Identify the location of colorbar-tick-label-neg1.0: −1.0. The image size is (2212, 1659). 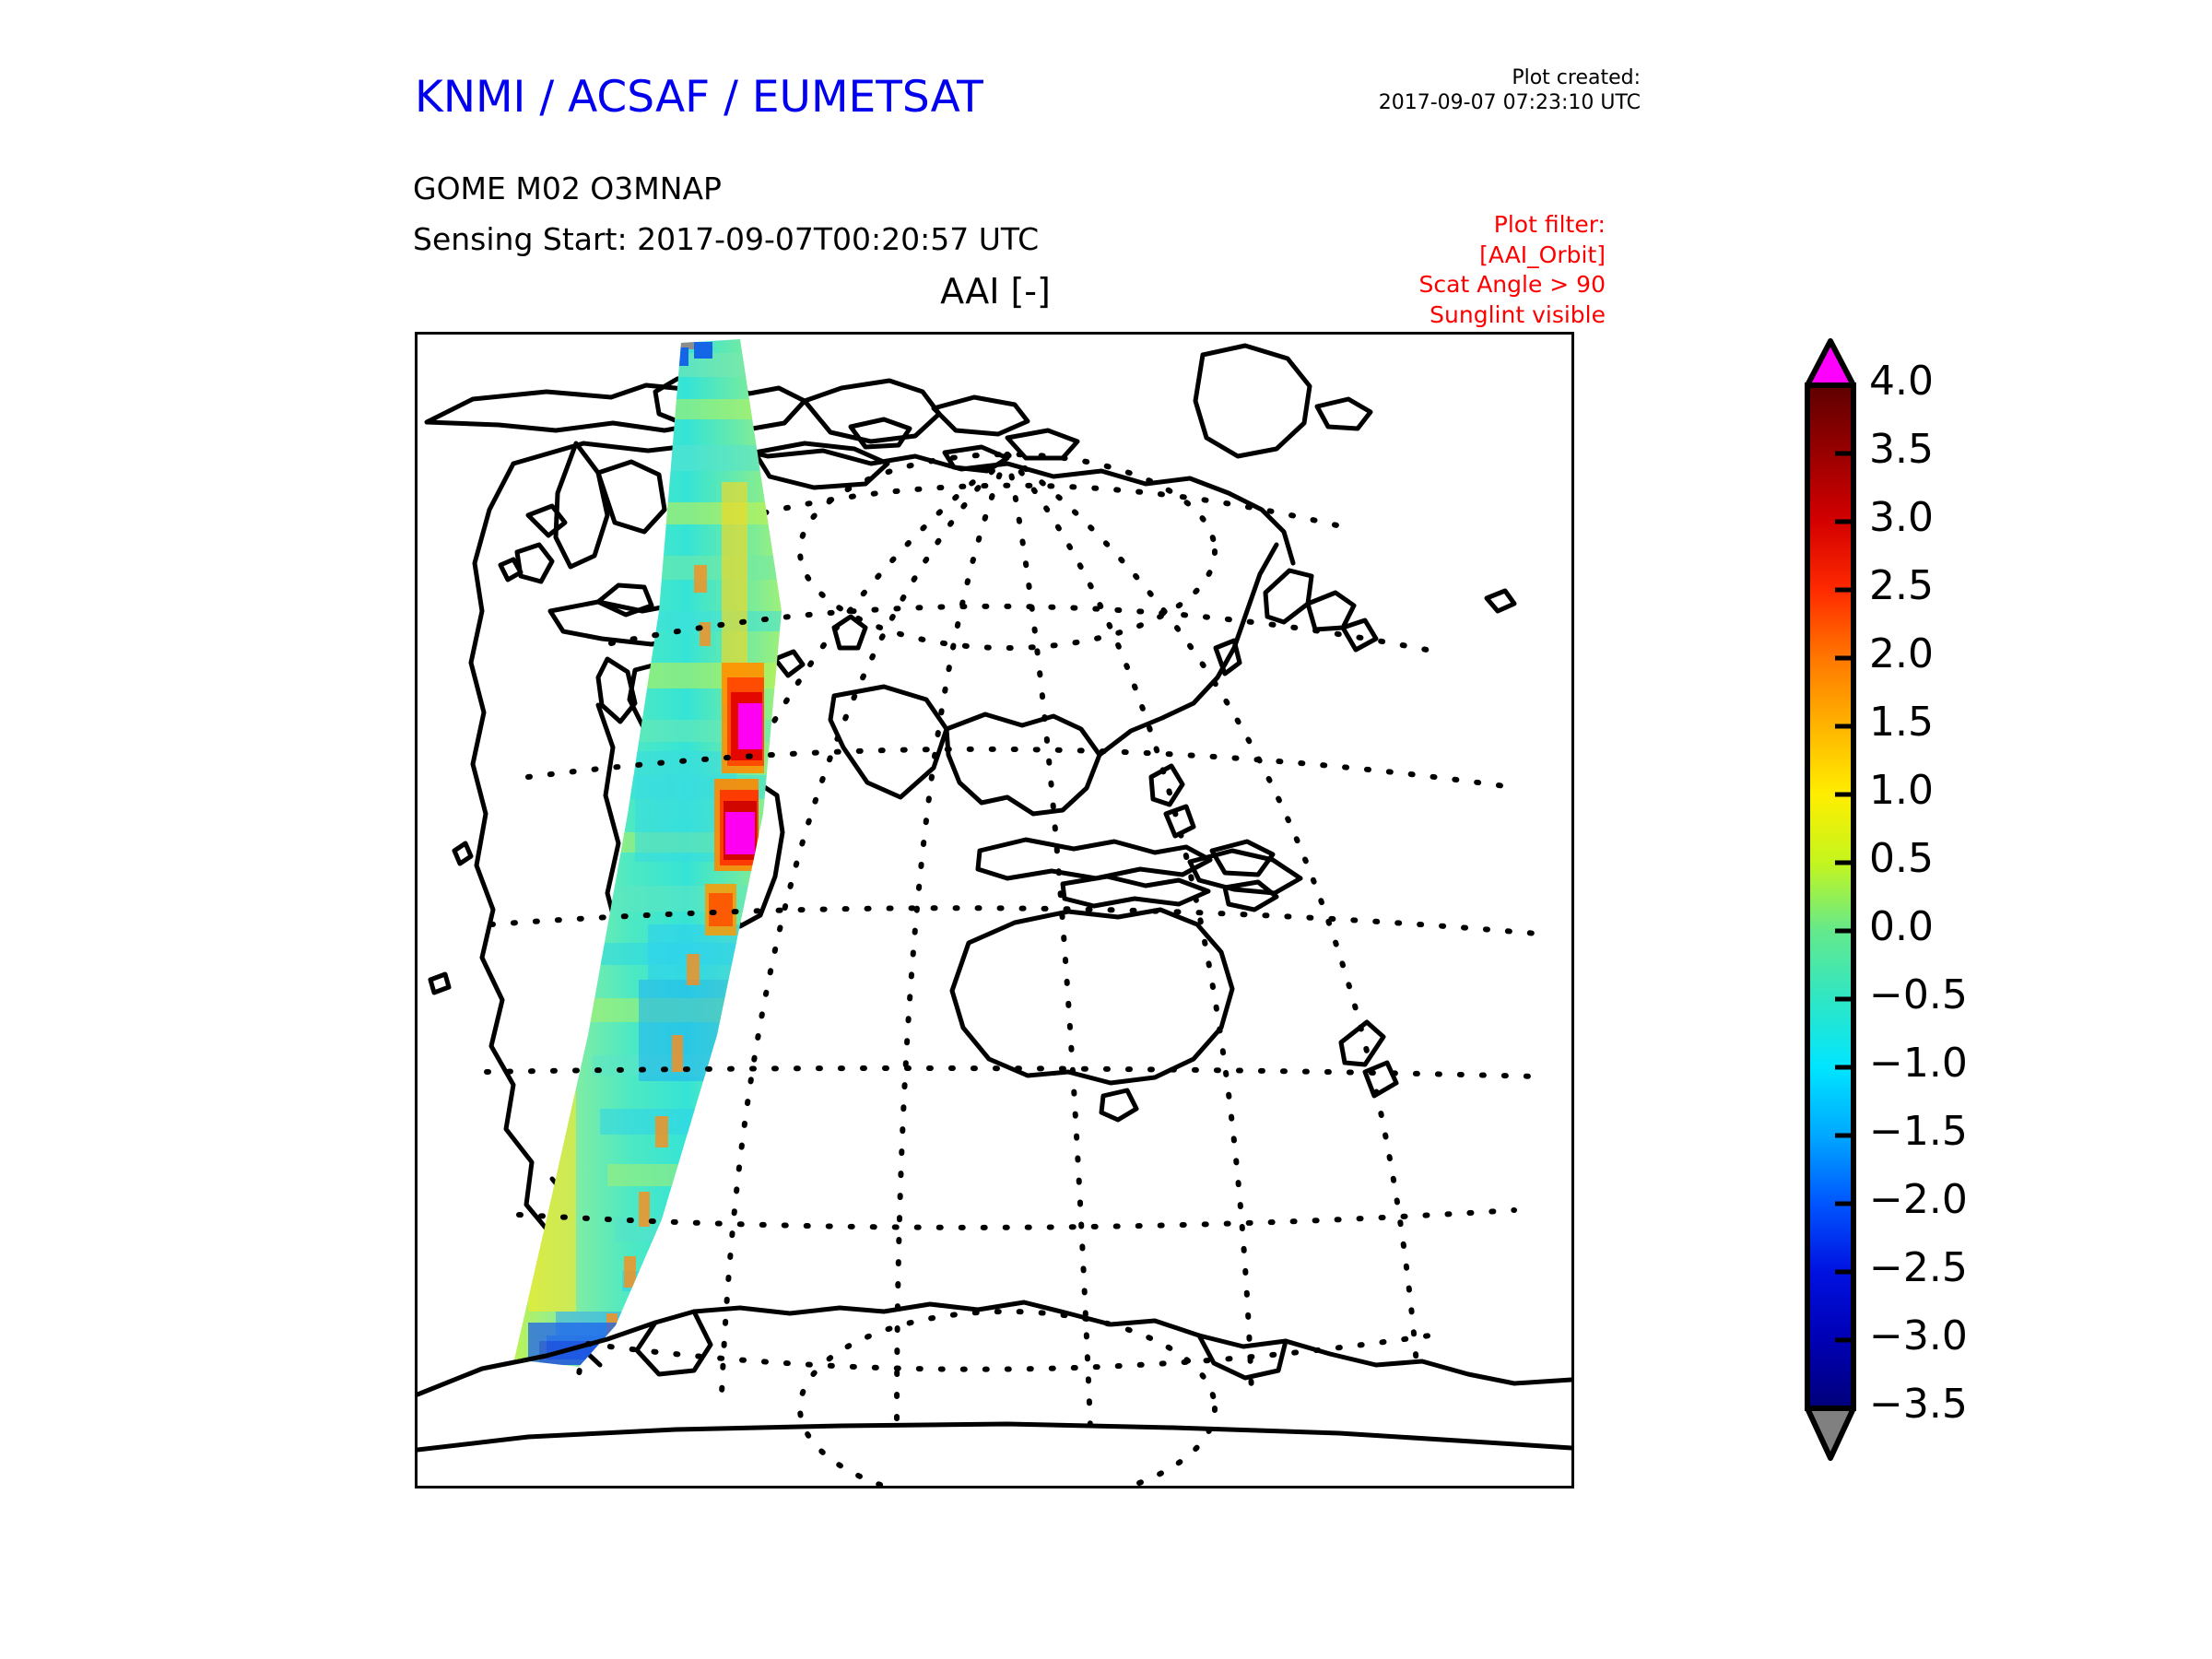
(1918, 1063).